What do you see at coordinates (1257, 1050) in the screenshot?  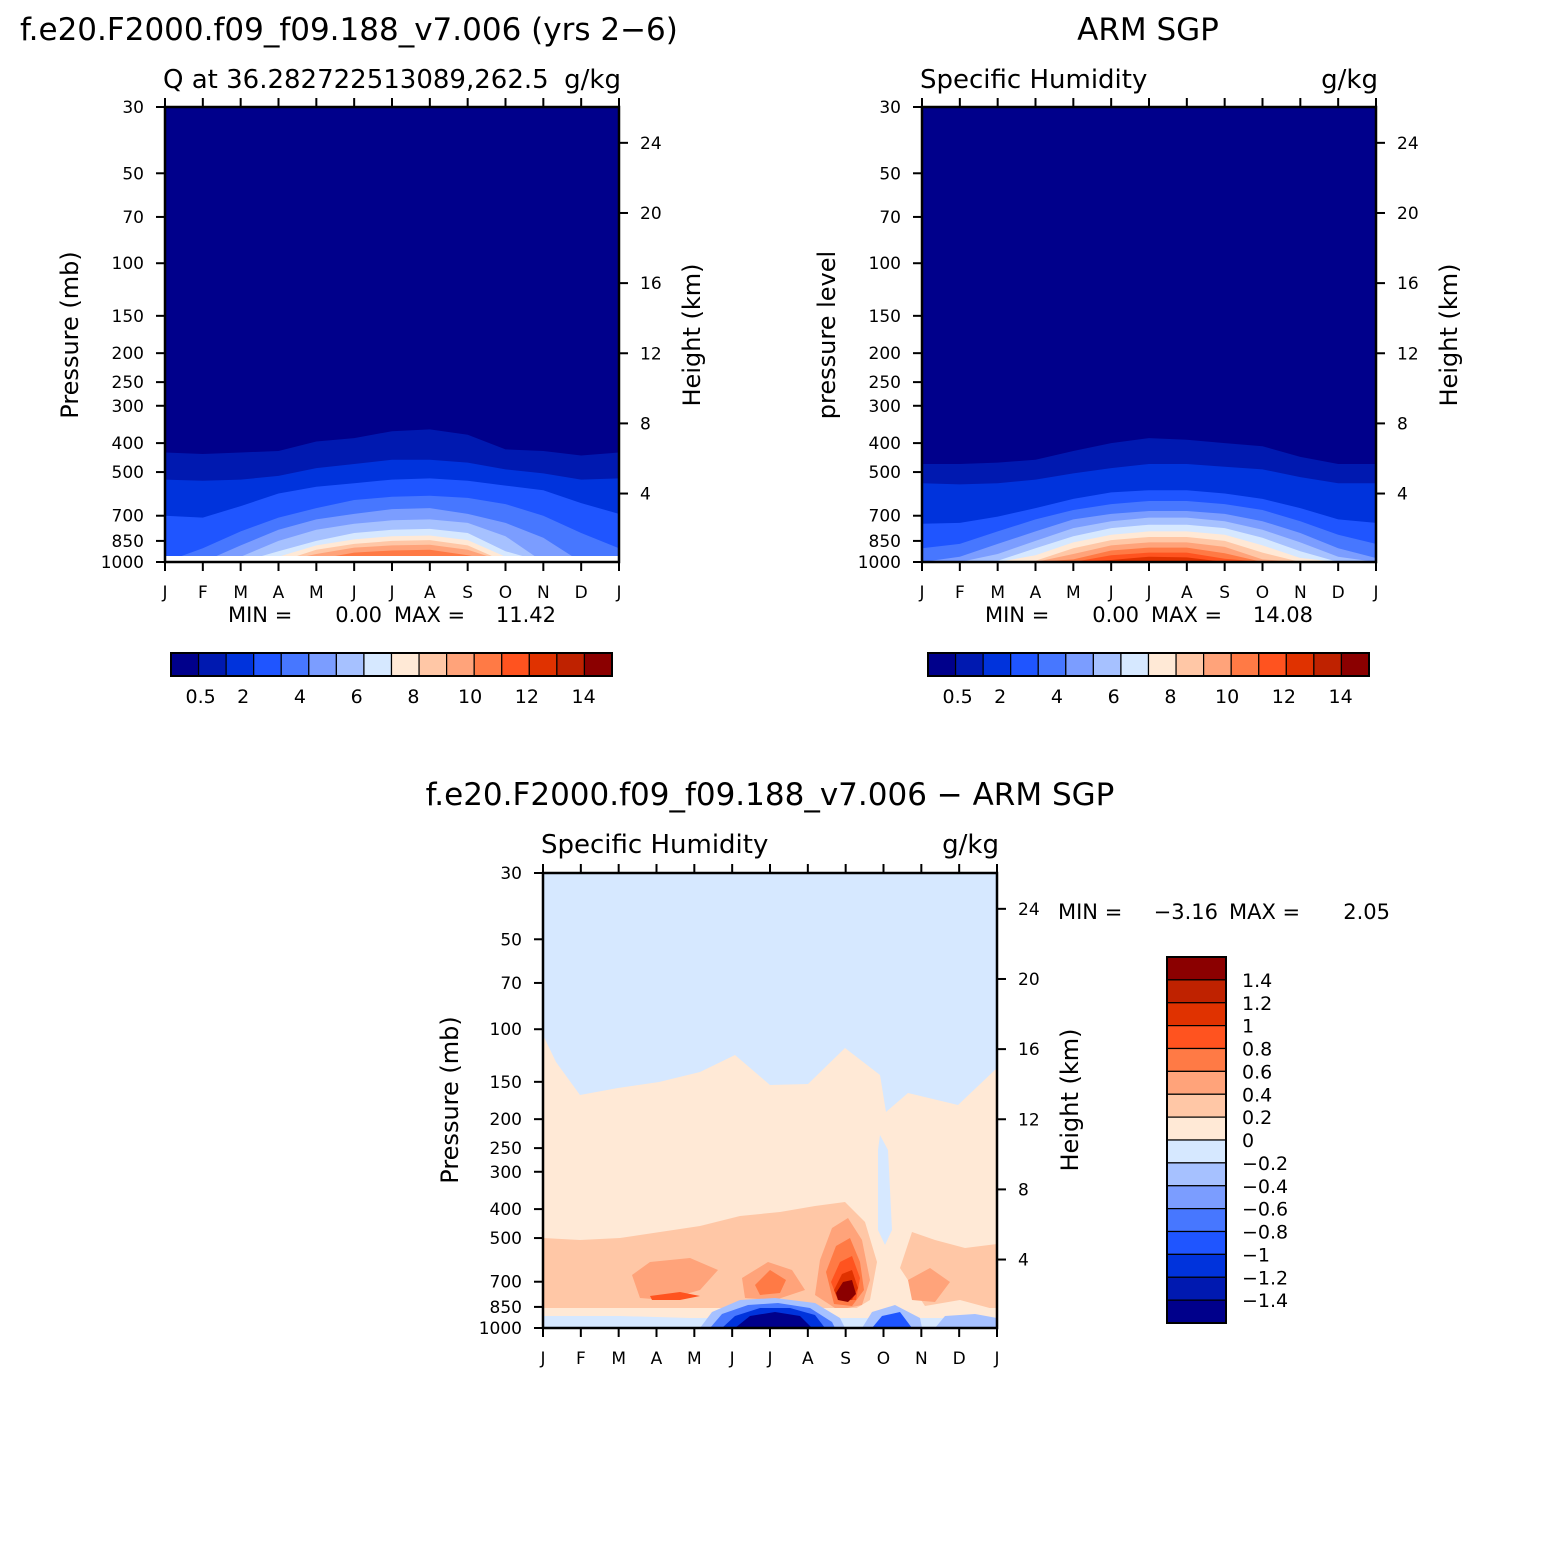 I see `colorbar-label: 0.8` at bounding box center [1257, 1050].